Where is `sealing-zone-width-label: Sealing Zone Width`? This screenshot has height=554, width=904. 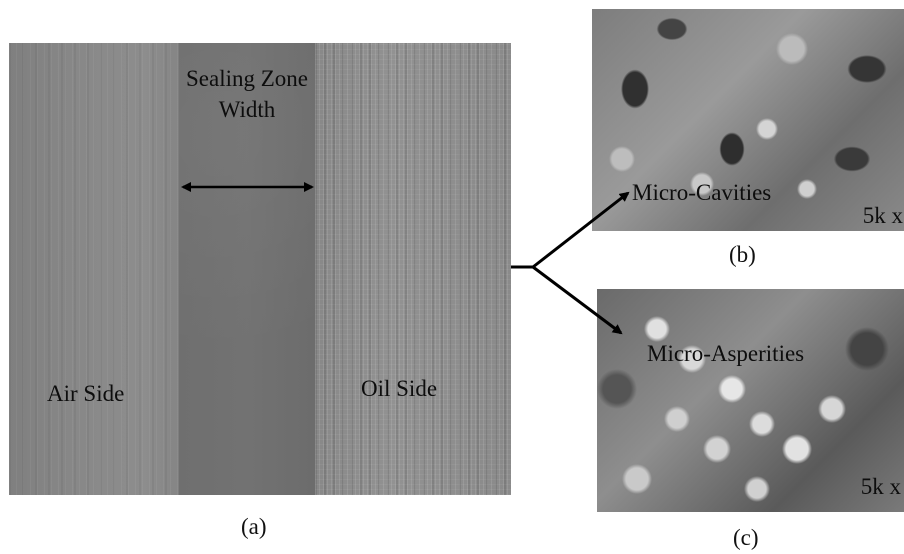
sealing-zone-width-label: Sealing Zone Width is located at coordinates (247, 94).